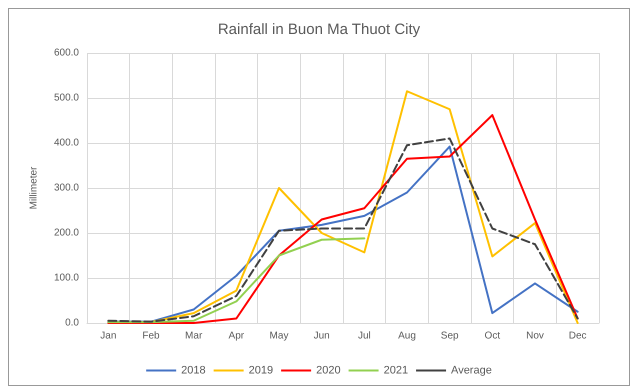 The height and width of the screenshot is (392, 638). What do you see at coordinates (236, 280) in the screenshot?
I see `line-series` at bounding box center [236, 280].